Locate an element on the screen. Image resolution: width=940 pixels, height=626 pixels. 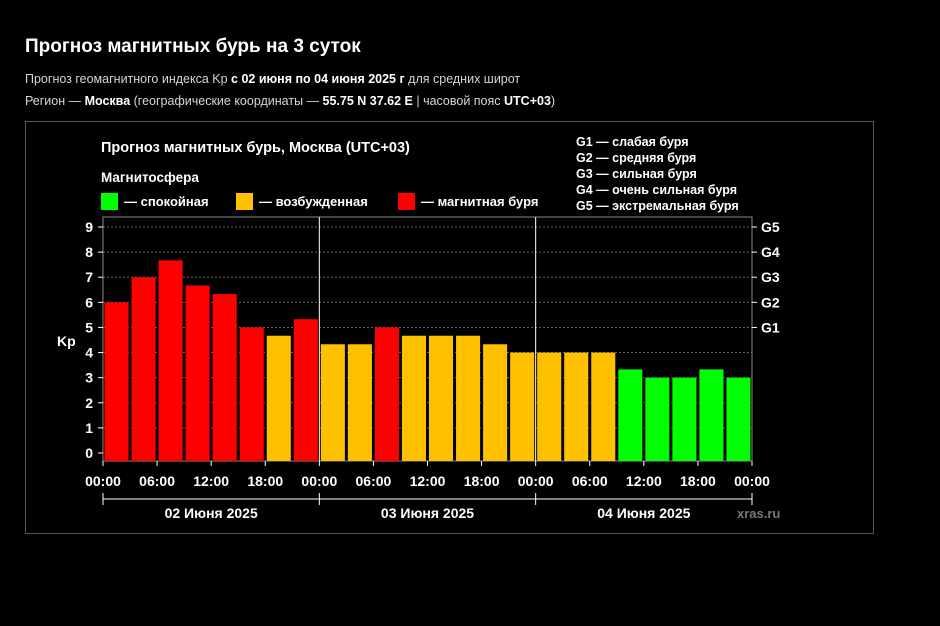
y-axis-label: Kp is located at coordinates (66, 341).